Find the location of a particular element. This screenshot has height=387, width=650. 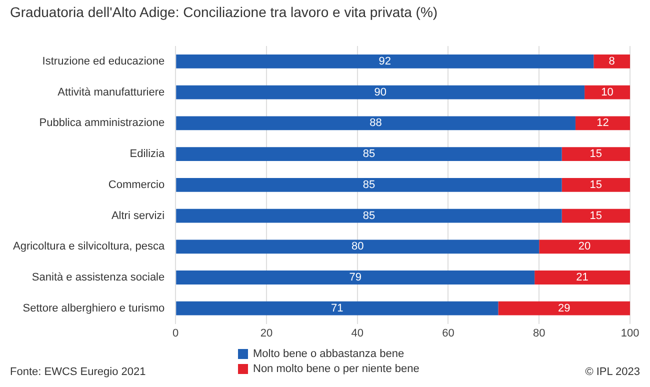

x-tick-label: 20 is located at coordinates (266, 333).